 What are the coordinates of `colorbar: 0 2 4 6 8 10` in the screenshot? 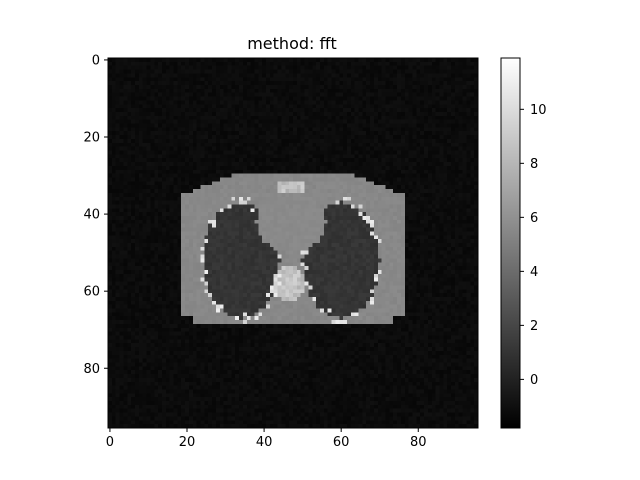 It's located at (523, 243).